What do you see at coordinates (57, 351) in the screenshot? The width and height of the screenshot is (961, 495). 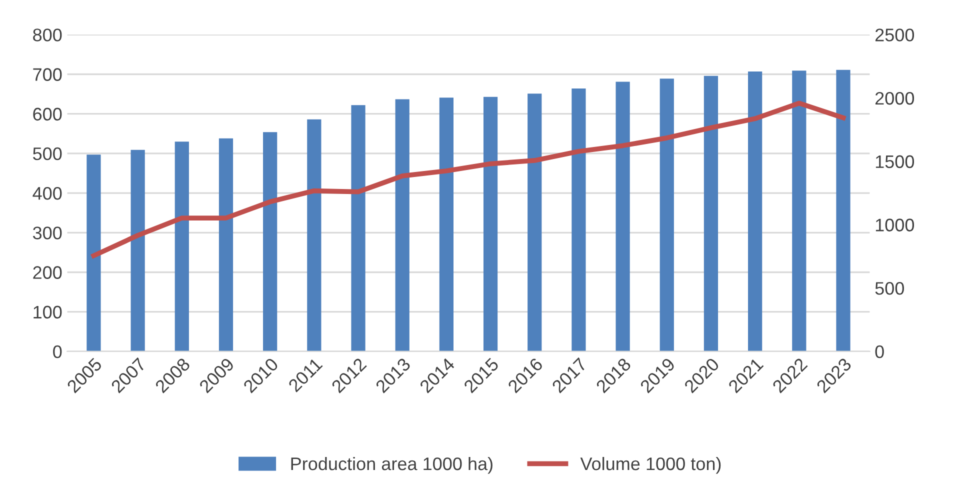 I see `y-tick-label: 0` at bounding box center [57, 351].